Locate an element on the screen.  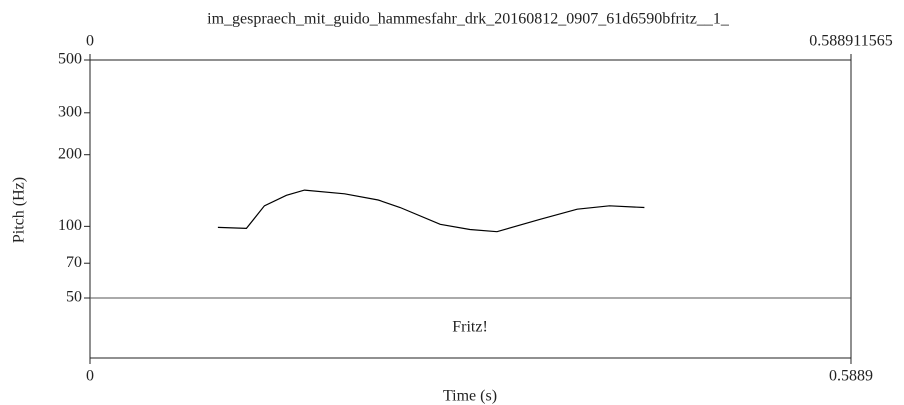
y-tick-label: 50 is located at coordinates (74, 297).